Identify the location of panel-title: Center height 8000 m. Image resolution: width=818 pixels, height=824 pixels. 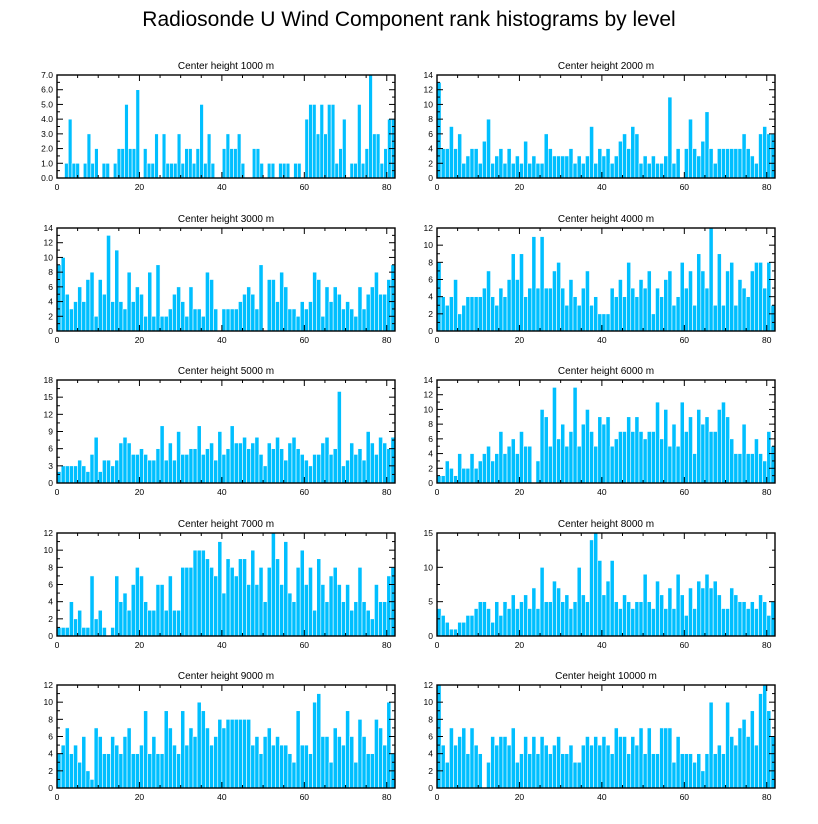
(606, 524).